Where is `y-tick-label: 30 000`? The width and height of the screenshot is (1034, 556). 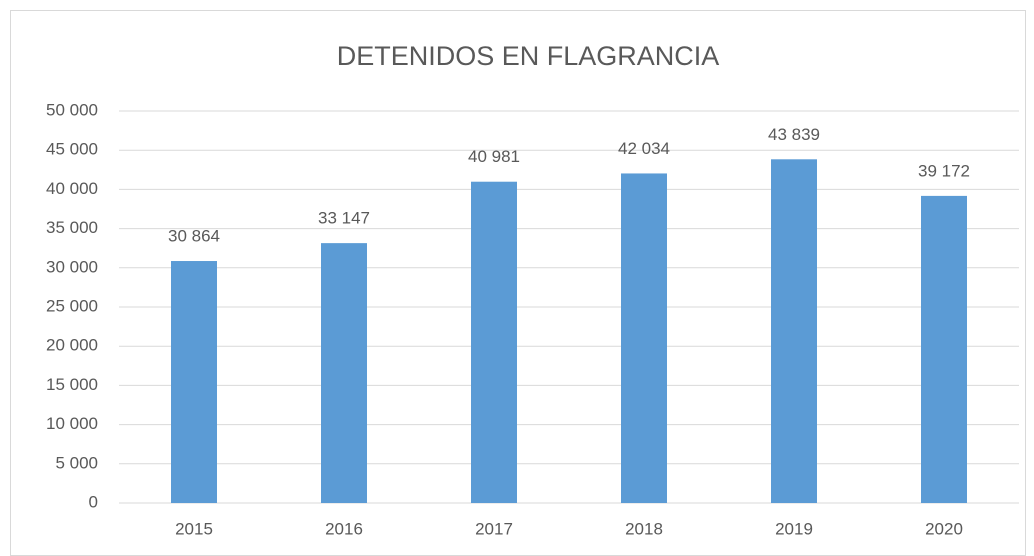
y-tick-label: 30 000 is located at coordinates (72, 266).